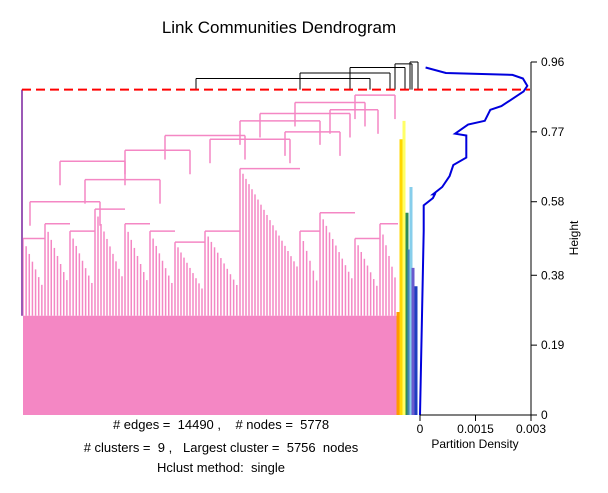  What do you see at coordinates (420, 429) in the screenshot?
I see `density-tick-label: 0` at bounding box center [420, 429].